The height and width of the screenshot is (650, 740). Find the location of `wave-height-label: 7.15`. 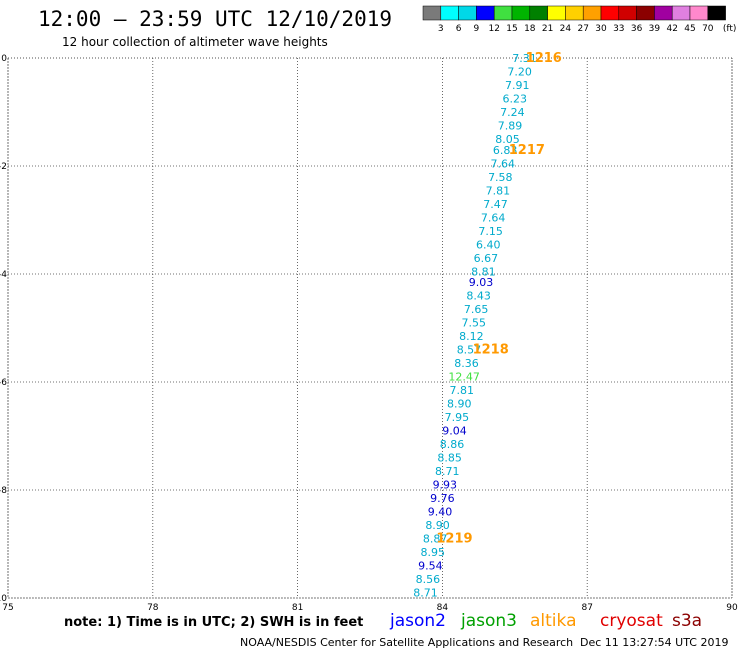

wave-height-label: 7.15 is located at coordinates (490, 231).